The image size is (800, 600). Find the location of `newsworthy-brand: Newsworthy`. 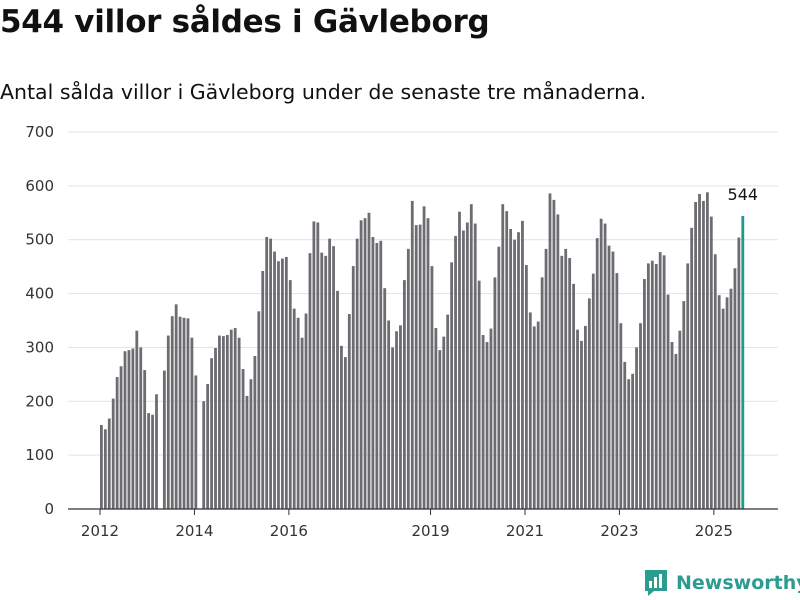

newsworthy-brand: Newsworthy is located at coordinates (722, 583).